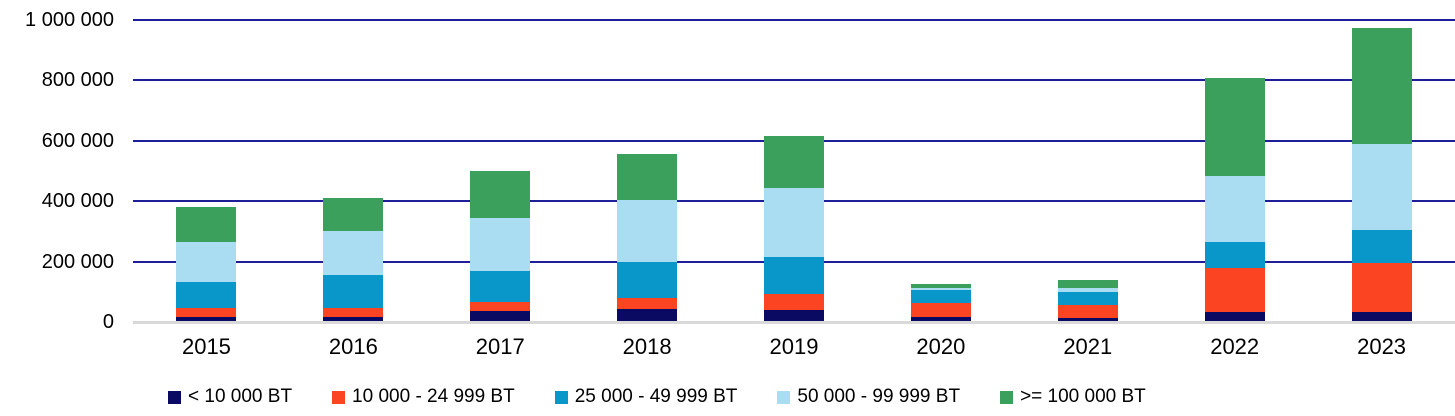  I want to click on y-axis-tick-label: 1 000 000, so click(69, 20).